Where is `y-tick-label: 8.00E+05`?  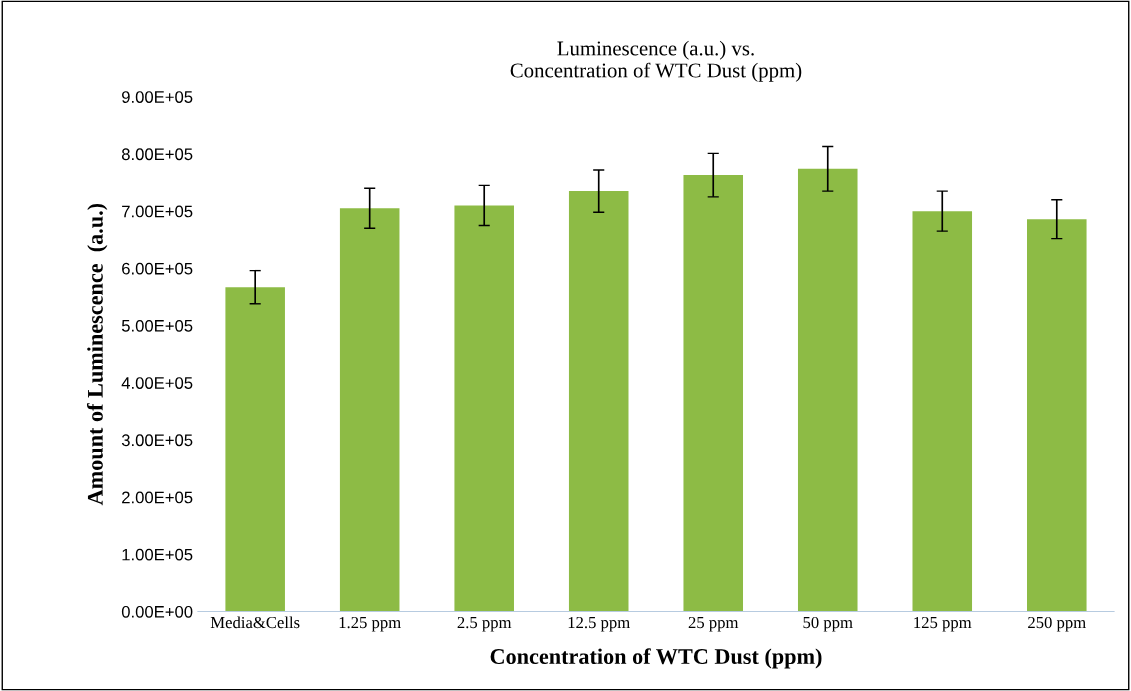
y-tick-label: 8.00E+05 is located at coordinates (157, 154).